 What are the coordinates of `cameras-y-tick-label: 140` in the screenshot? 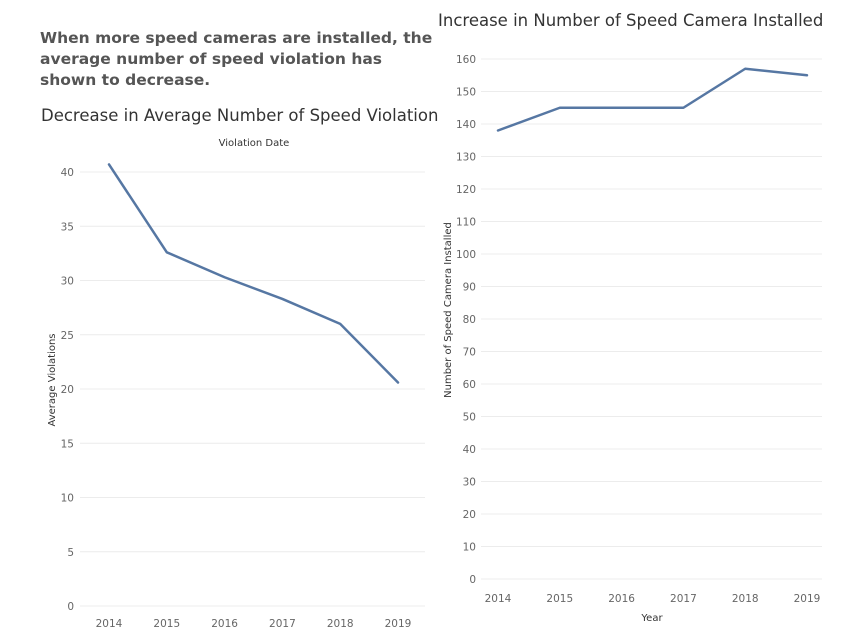 It's located at (466, 125).